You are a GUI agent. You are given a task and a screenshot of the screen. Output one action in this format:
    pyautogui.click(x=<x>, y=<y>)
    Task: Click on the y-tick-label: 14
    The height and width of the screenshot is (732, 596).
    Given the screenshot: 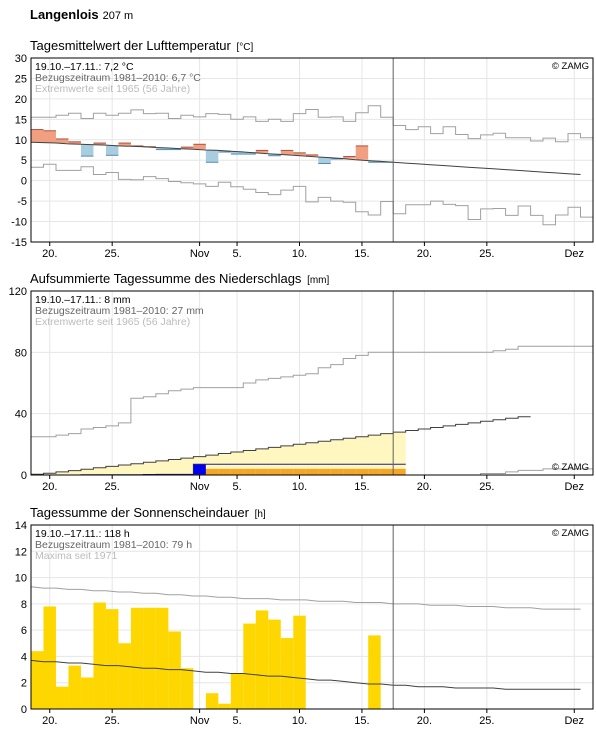 What is the action you would take?
    pyautogui.click(x=21, y=526)
    